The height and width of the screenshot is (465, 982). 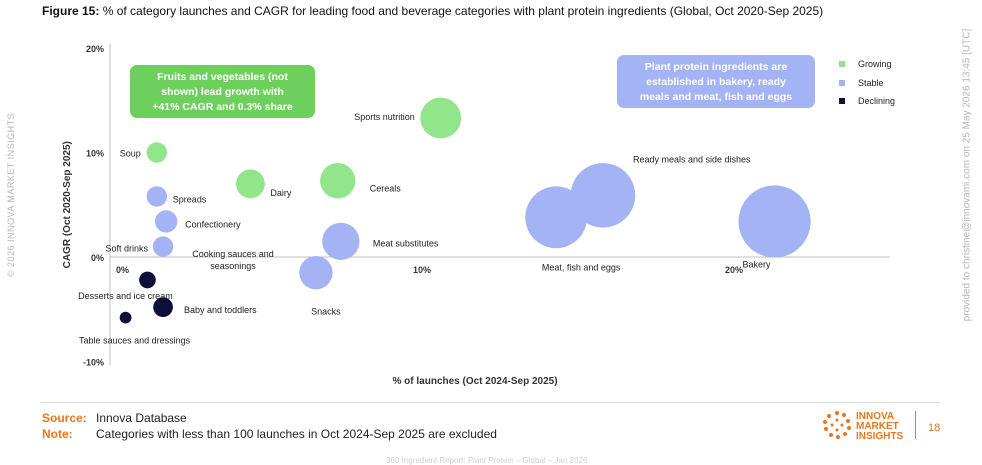 What do you see at coordinates (734, 270) in the screenshot?
I see `x-tick-label: 20%` at bounding box center [734, 270].